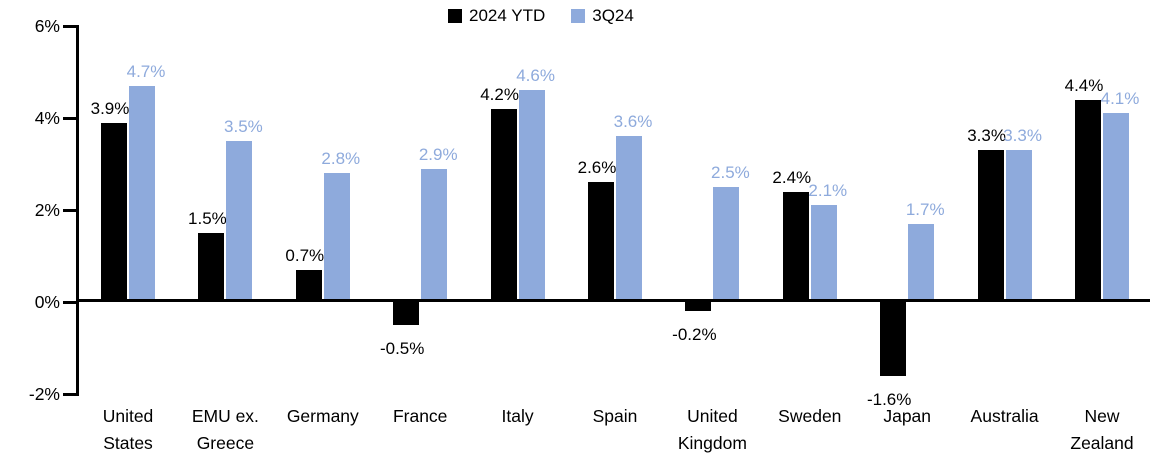 This screenshot has width=1152, height=465. Describe the element at coordinates (907, 416) in the screenshot. I see `x-axis-label-japan: Japan` at that location.